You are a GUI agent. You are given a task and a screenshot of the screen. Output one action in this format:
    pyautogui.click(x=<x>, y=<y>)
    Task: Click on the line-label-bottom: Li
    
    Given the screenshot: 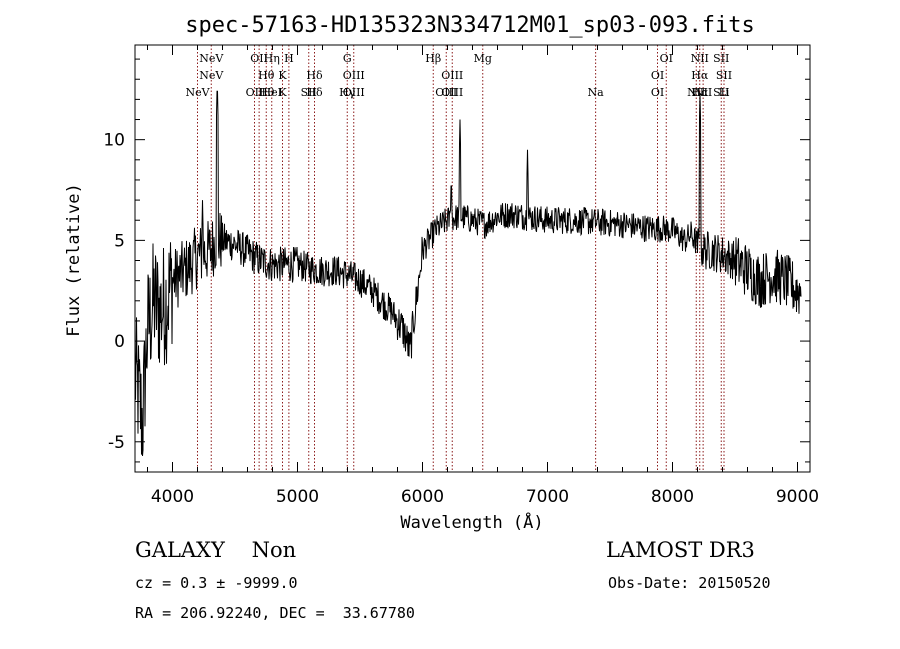 What is the action you would take?
    pyautogui.click(x=724, y=92)
    